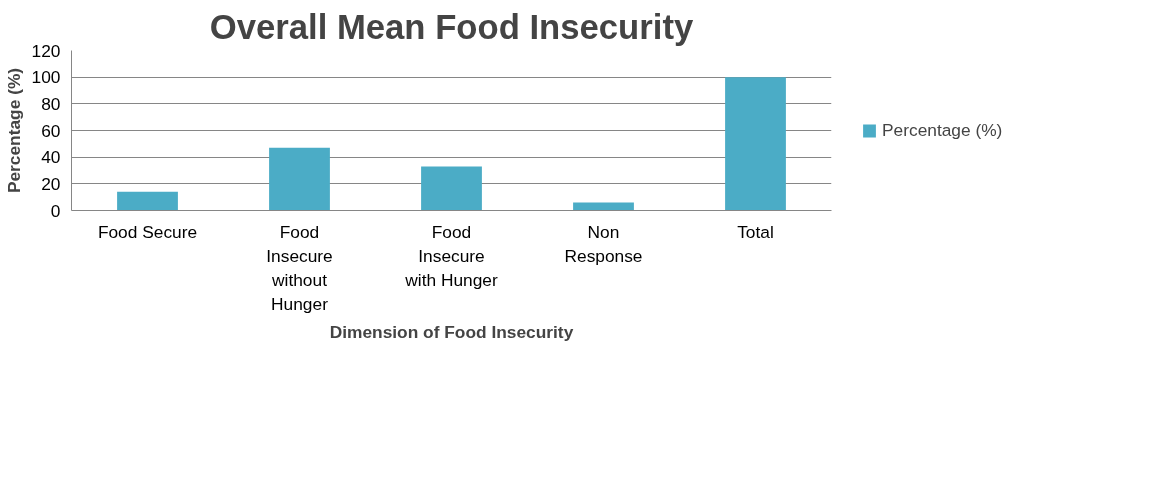 The height and width of the screenshot is (493, 1153). Describe the element at coordinates (299, 267) in the screenshot. I see `x-tick-label: Food Insecure without Hunger` at that location.